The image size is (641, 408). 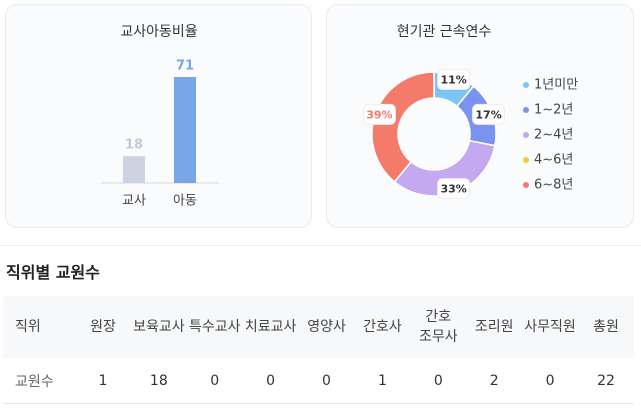 I want to click on x-tick-label: 아동, so click(x=185, y=201).